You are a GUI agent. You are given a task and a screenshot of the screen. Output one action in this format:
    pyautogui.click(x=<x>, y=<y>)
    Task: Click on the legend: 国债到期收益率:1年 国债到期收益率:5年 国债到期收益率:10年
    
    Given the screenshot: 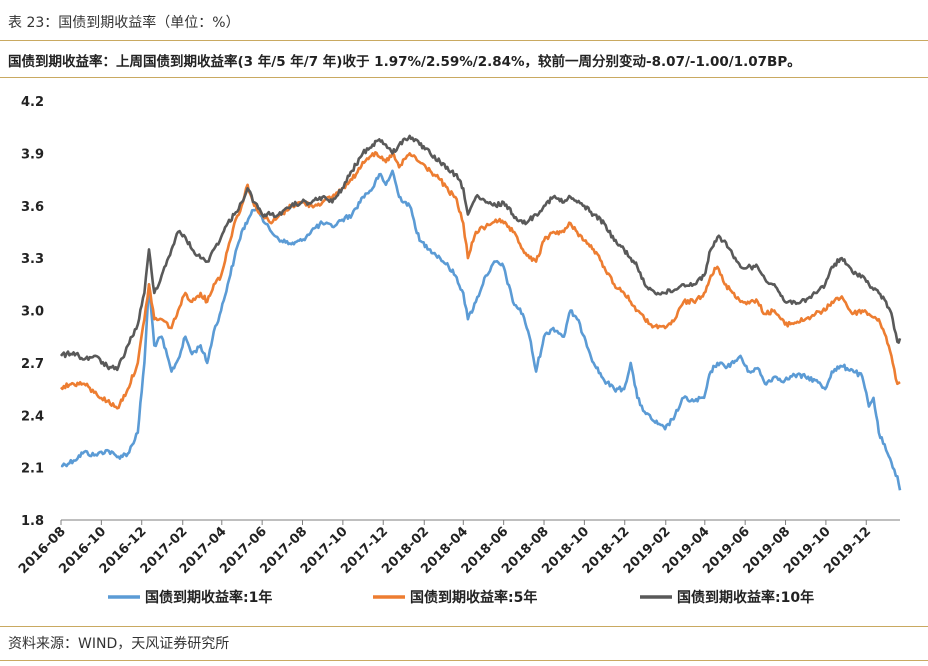 What is the action you would take?
    pyautogui.click(x=461, y=597)
    